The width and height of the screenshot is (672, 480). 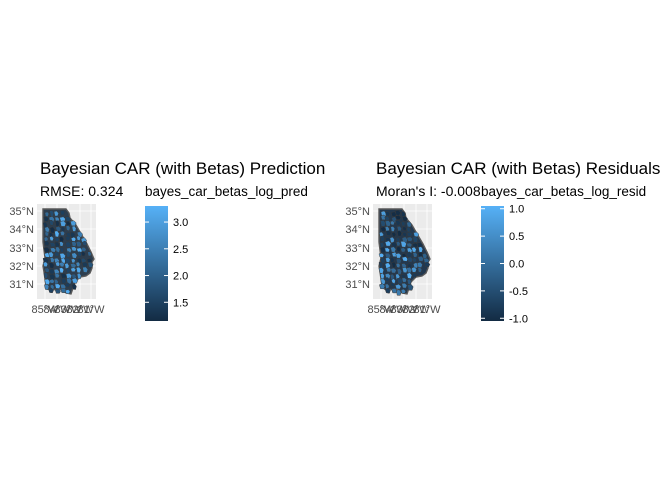 I want to click on legend-tick-label: -0.5, so click(x=518, y=292).